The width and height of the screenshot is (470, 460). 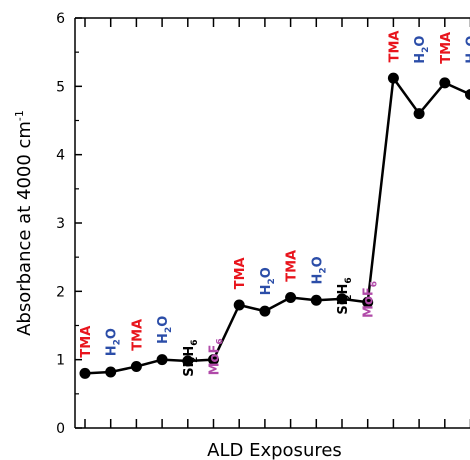 I want to click on y-tick-label: 3, so click(x=60, y=224).